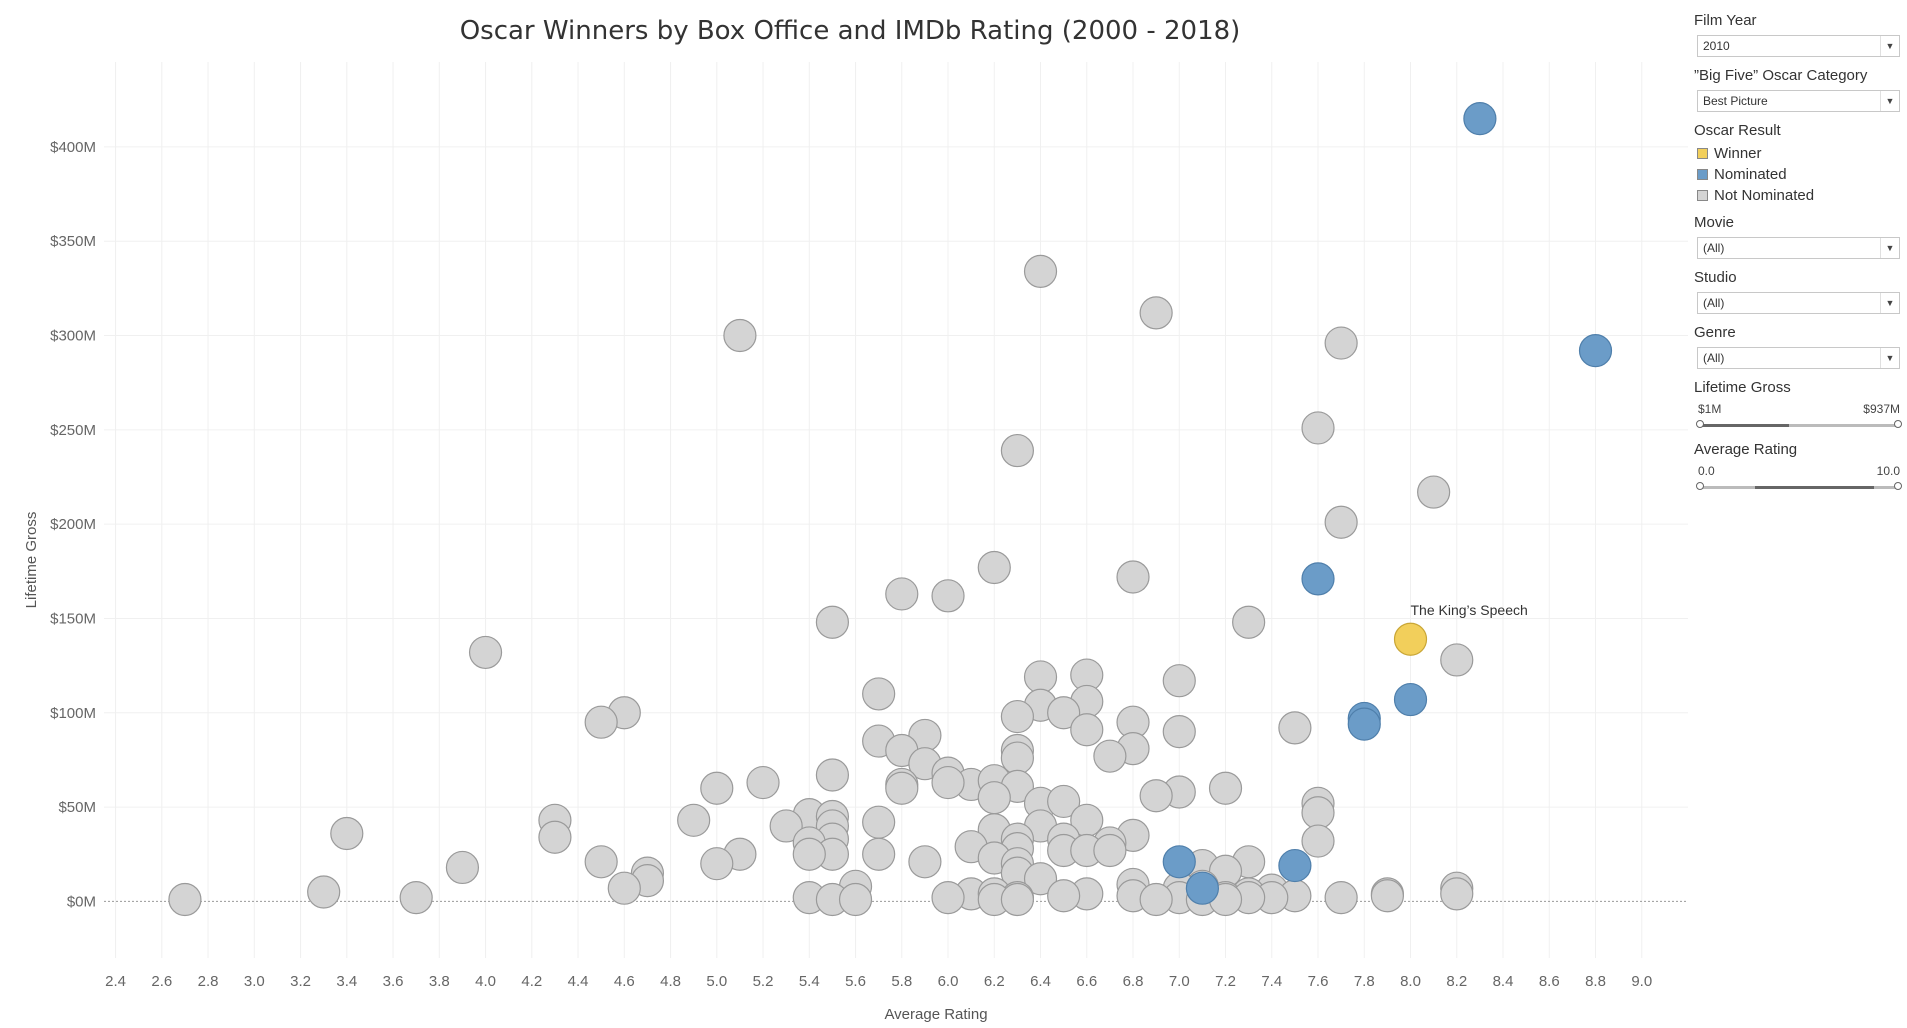  Describe the element at coordinates (1800, 195) in the screenshot. I see `legend-item-not-nominated: Not Nominated` at that location.